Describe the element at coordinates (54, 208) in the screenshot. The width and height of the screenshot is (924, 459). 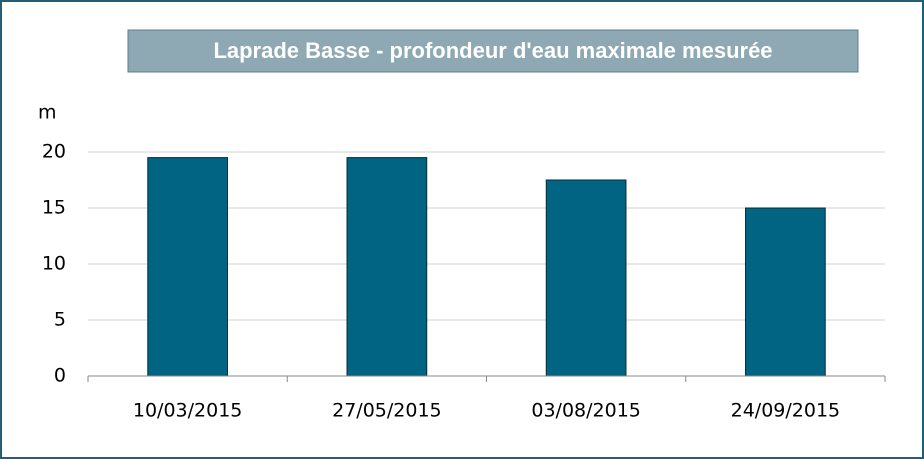
I see `y-tick-label: 15` at that location.